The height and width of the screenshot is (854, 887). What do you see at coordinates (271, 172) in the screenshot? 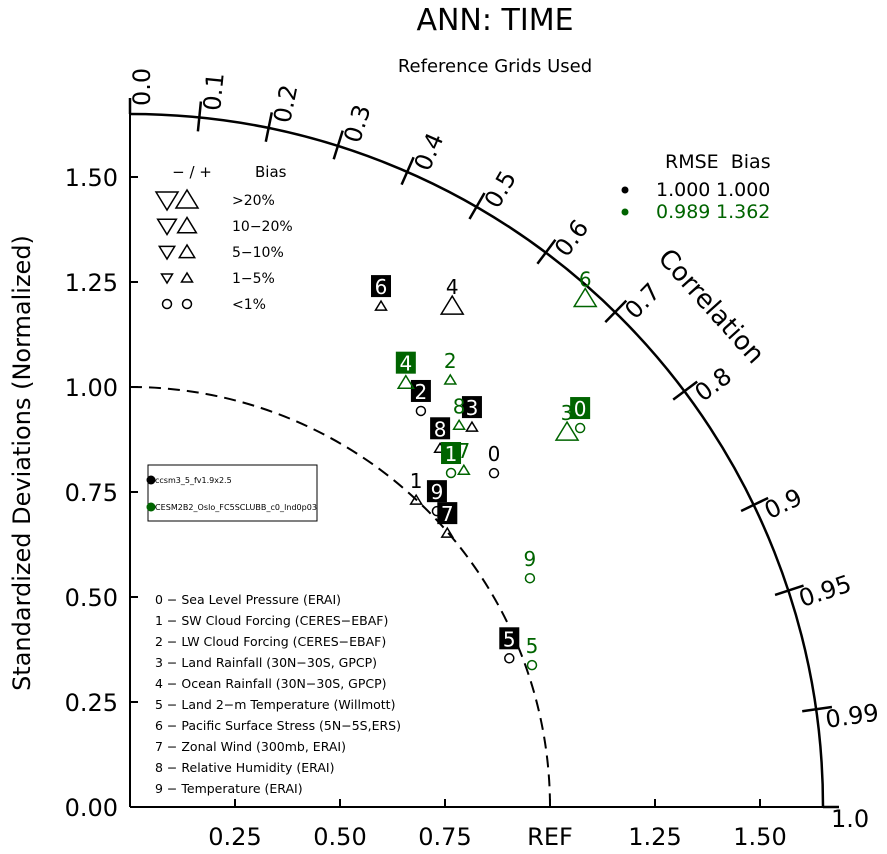
I see `bias-legend-bias-header: Bias` at bounding box center [271, 172].